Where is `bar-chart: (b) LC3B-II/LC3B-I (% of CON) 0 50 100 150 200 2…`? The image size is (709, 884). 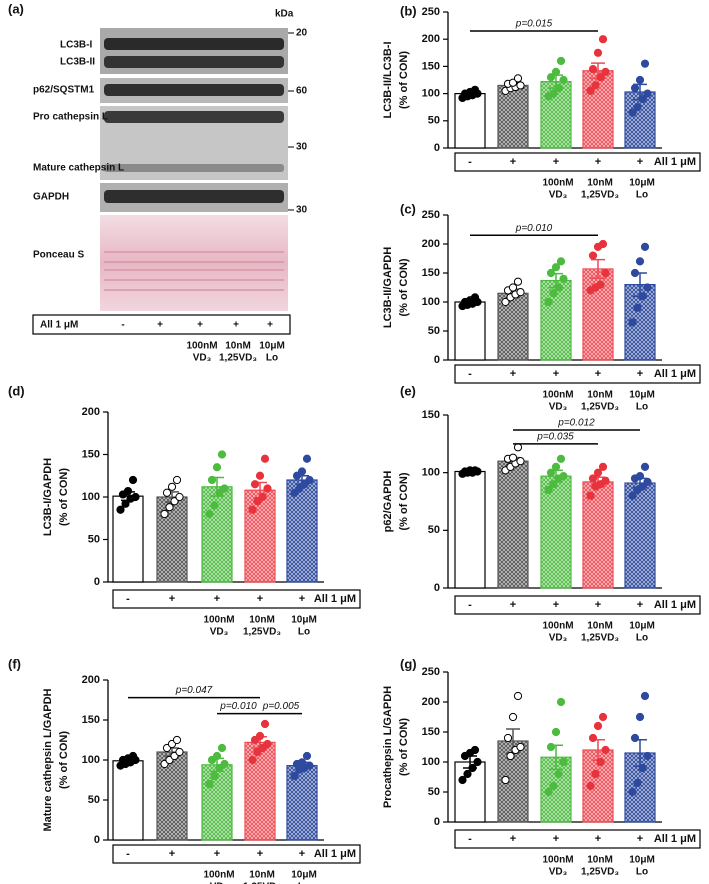
bar-chart: (b) LC3B-II/LC3B-I (% of CON) 0 50 100 150 200 2… is located at coordinates (541, 102).